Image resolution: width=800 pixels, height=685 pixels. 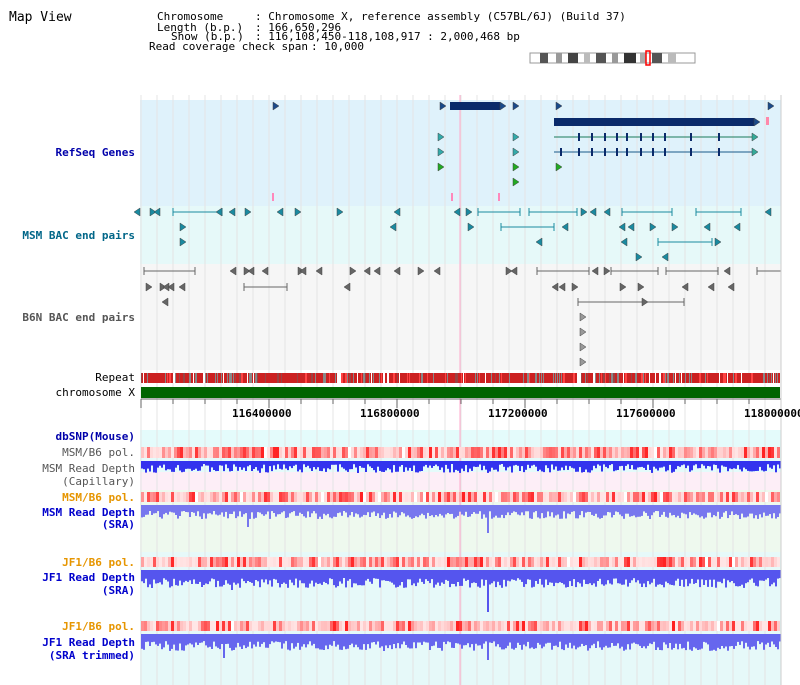 I want to click on jf1-pol-trimmed-label: JF1/B6 pol., so click(x=98, y=626).